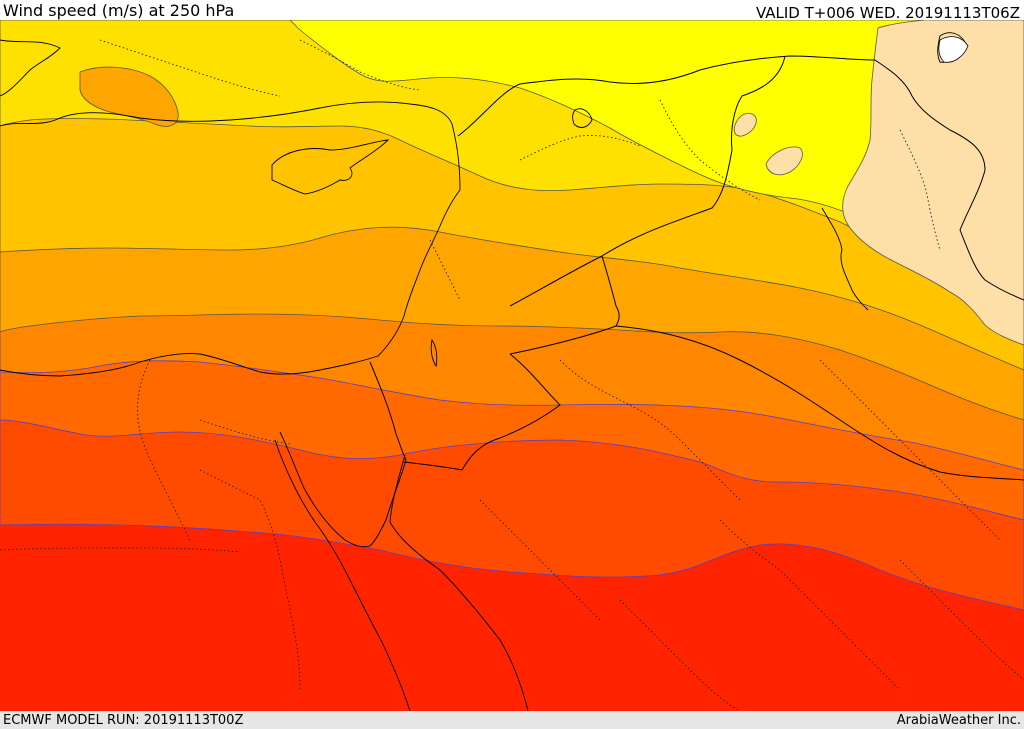 This screenshot has height=729, width=1024. What do you see at coordinates (230, 146) in the screenshot?
I see `turkey-coast` at bounding box center [230, 146].